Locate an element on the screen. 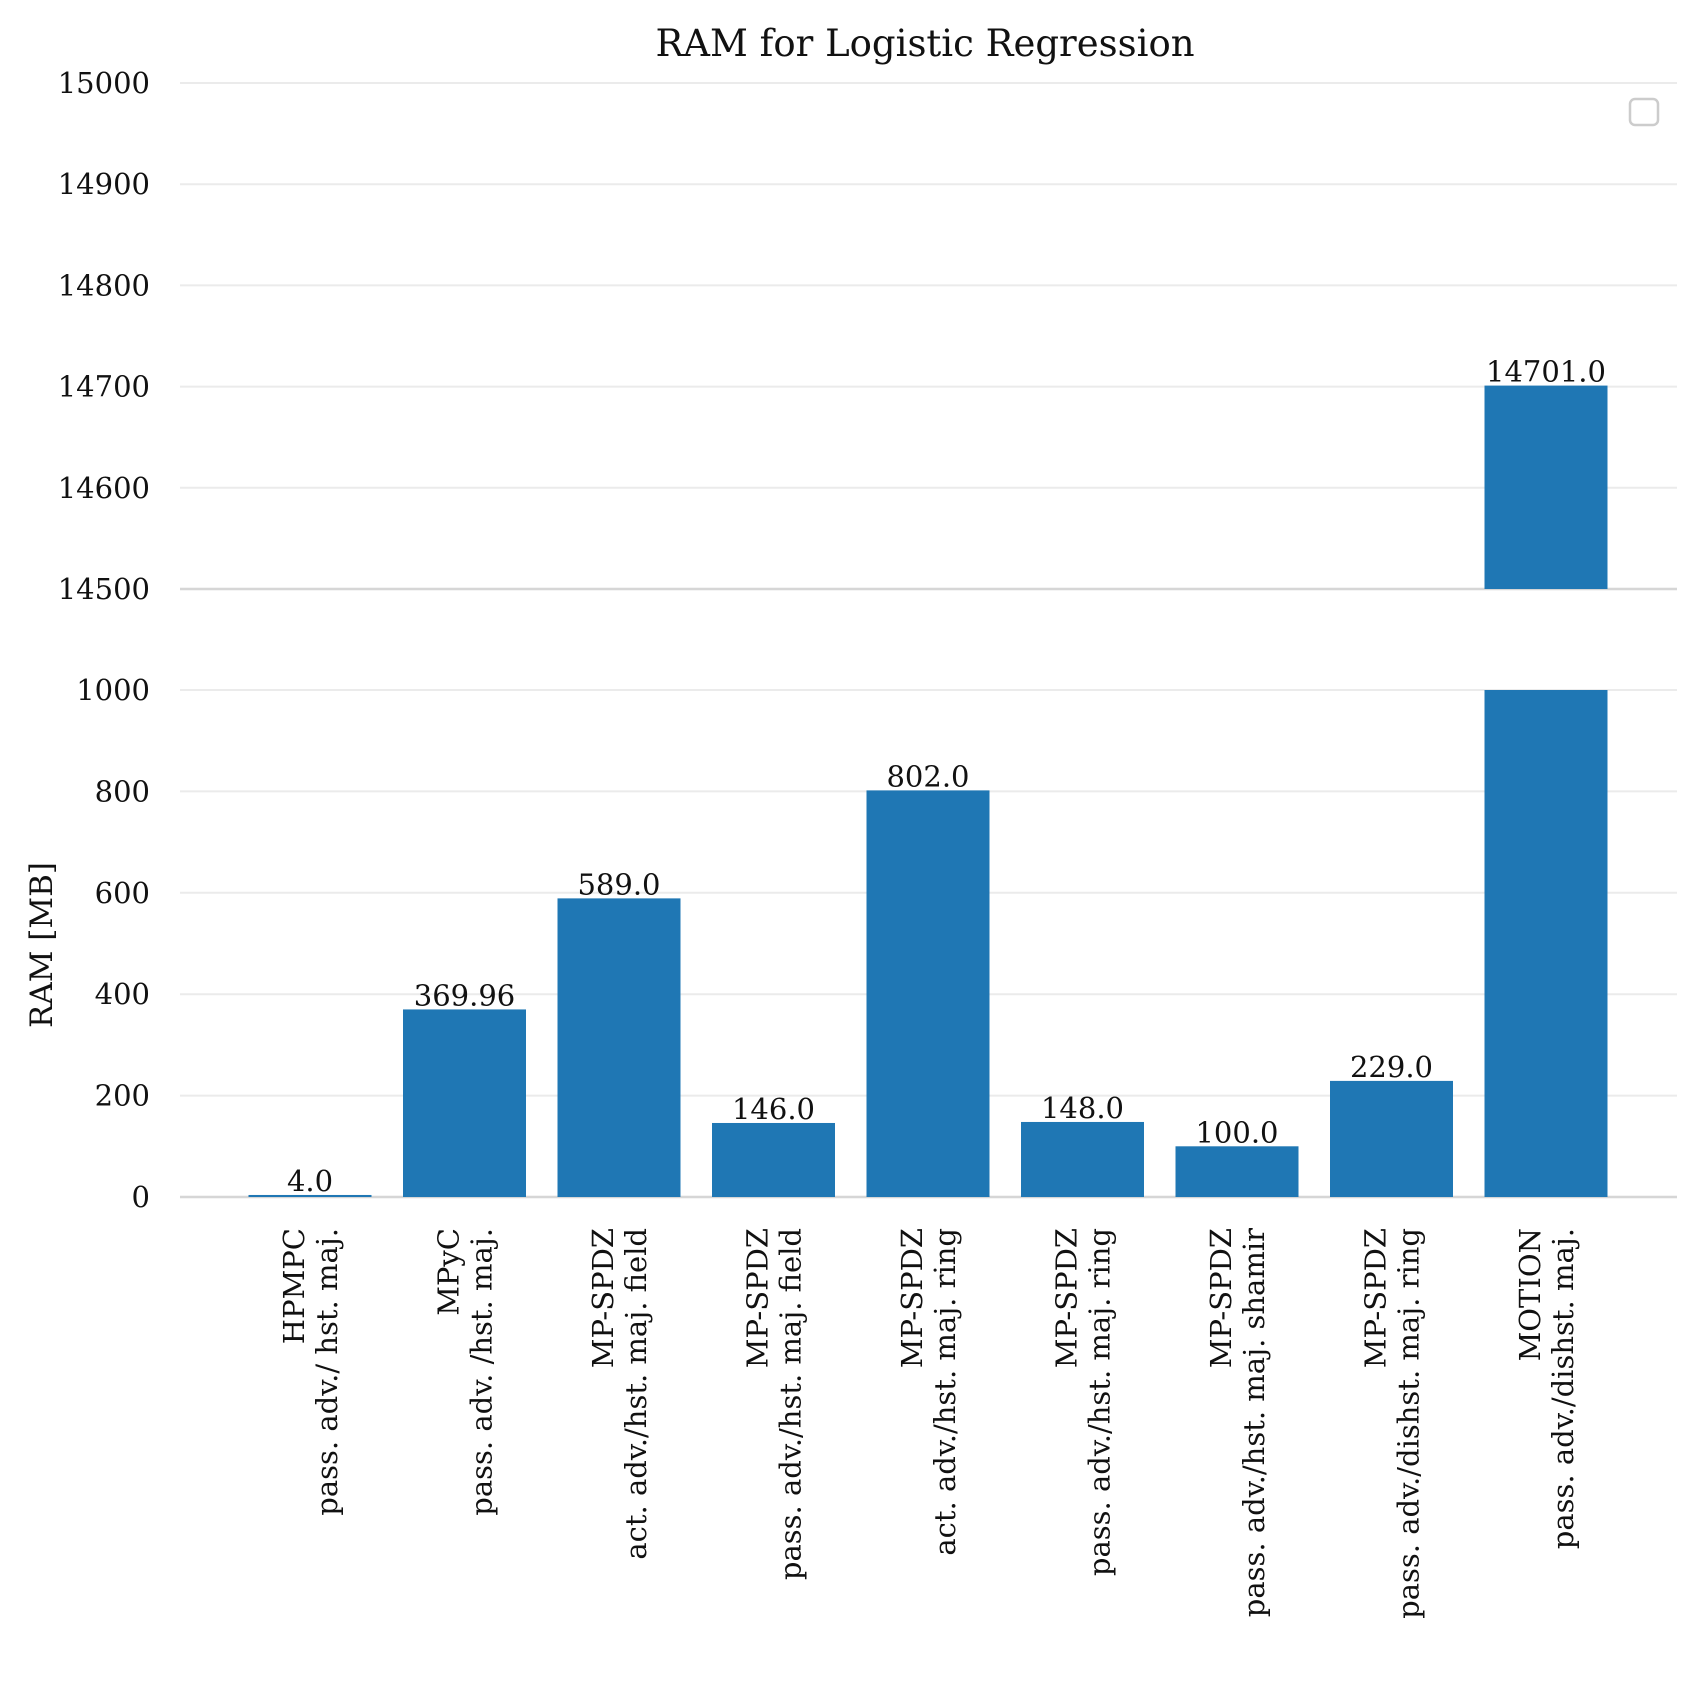  chart-title: RAM for Logistic Regression is located at coordinates (924, 43).